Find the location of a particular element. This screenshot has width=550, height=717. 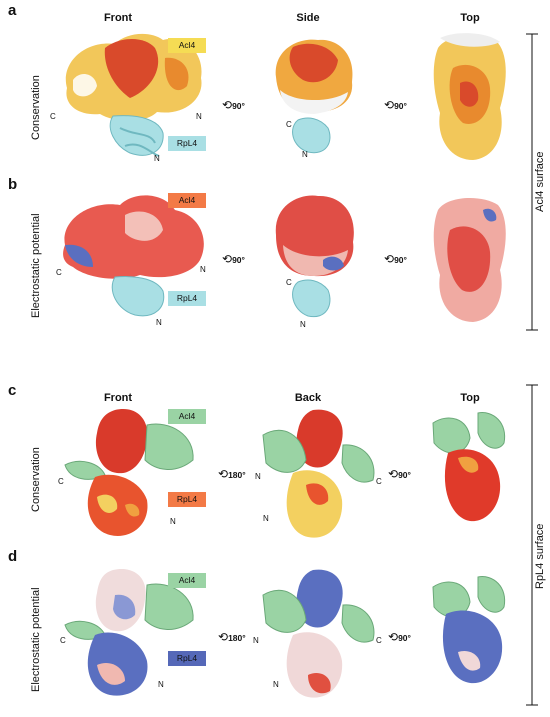

terminus-n-b-front: N is located at coordinates (203, 269).